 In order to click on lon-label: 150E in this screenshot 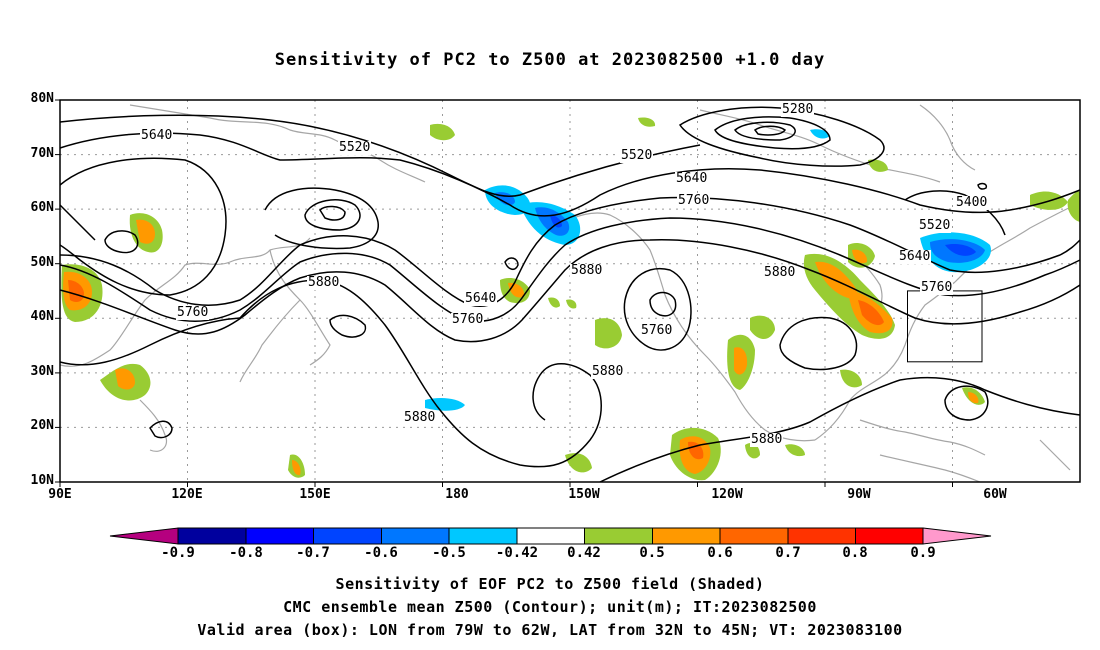, I will do `click(315, 494)`.